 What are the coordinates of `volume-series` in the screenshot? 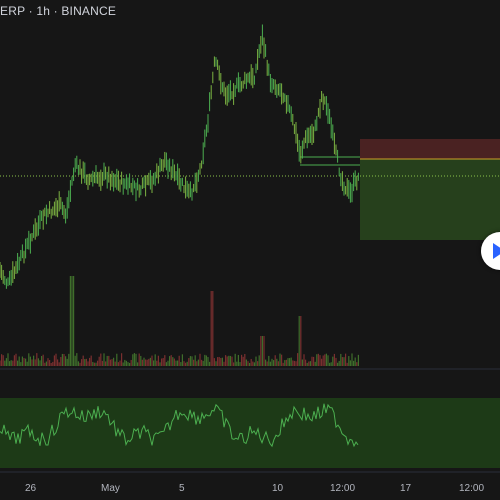 It's located at (179, 321).